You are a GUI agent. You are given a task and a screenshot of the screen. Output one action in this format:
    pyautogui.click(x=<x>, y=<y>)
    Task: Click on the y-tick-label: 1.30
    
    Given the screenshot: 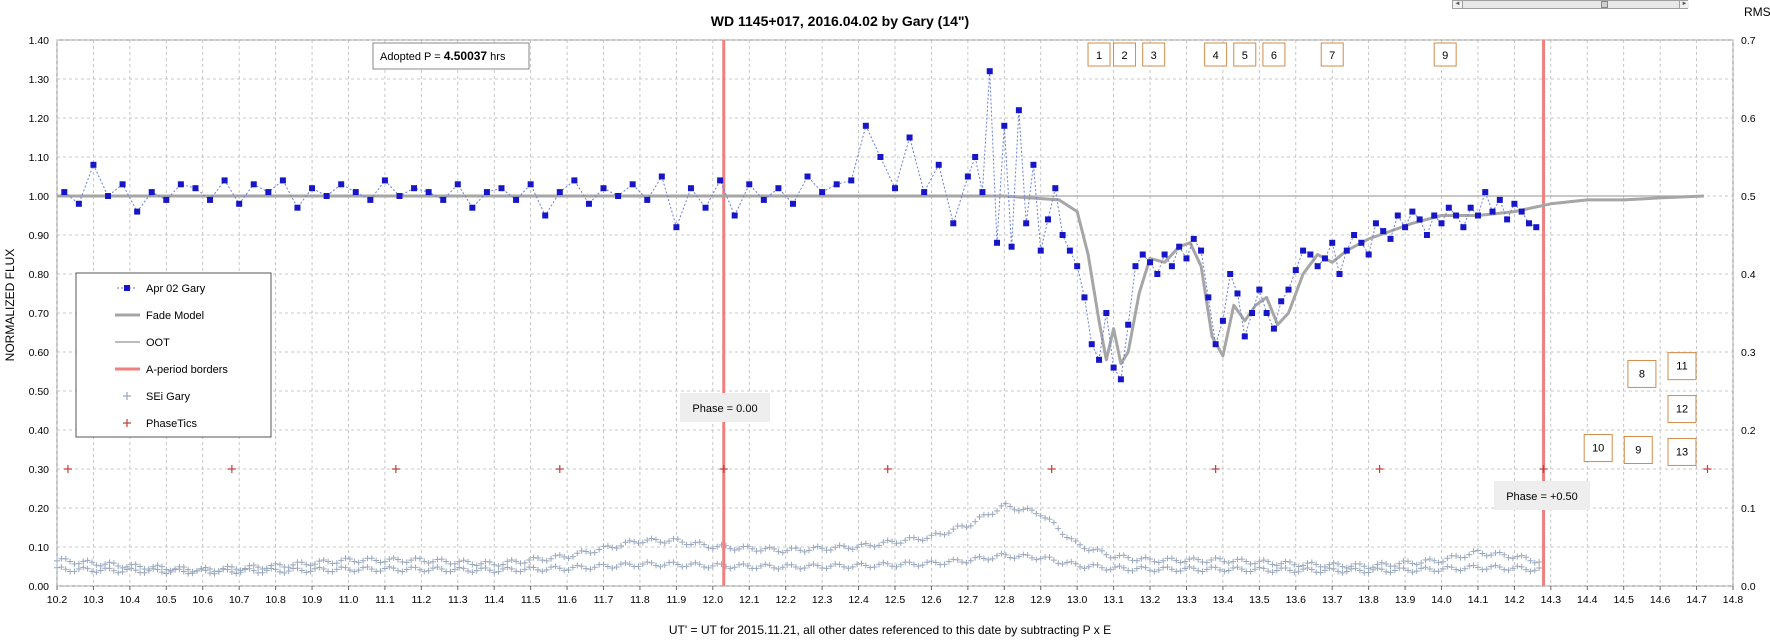 What is the action you would take?
    pyautogui.click(x=39, y=80)
    